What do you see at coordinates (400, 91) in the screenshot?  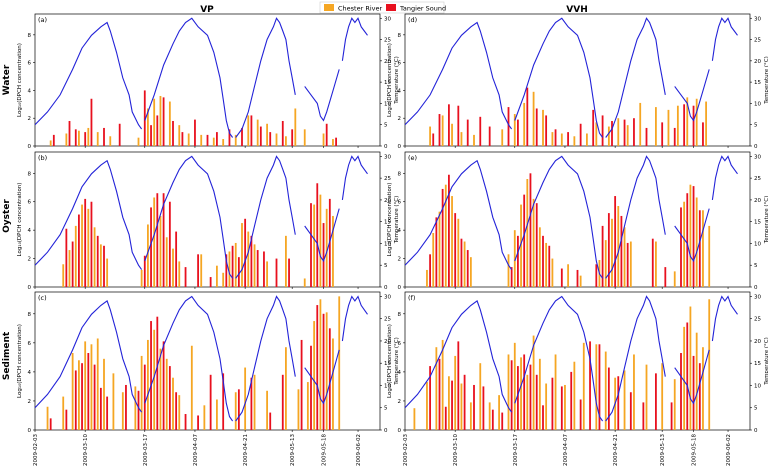 I see `left-tick-label: 4` at bounding box center [400, 91].